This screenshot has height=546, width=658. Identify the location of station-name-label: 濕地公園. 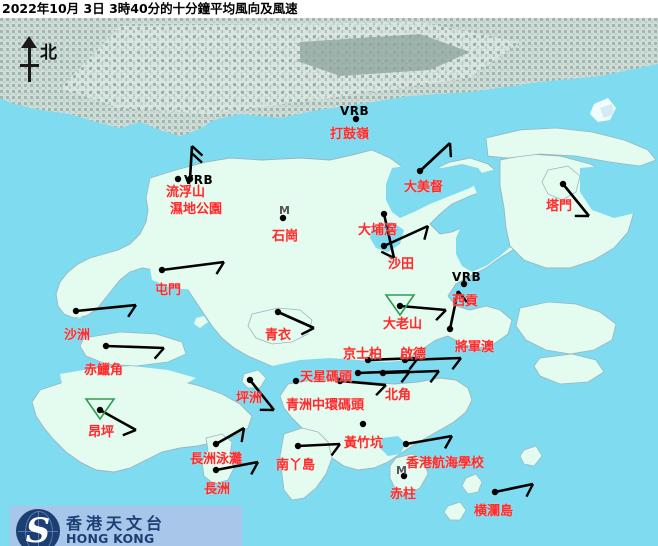
(196, 209).